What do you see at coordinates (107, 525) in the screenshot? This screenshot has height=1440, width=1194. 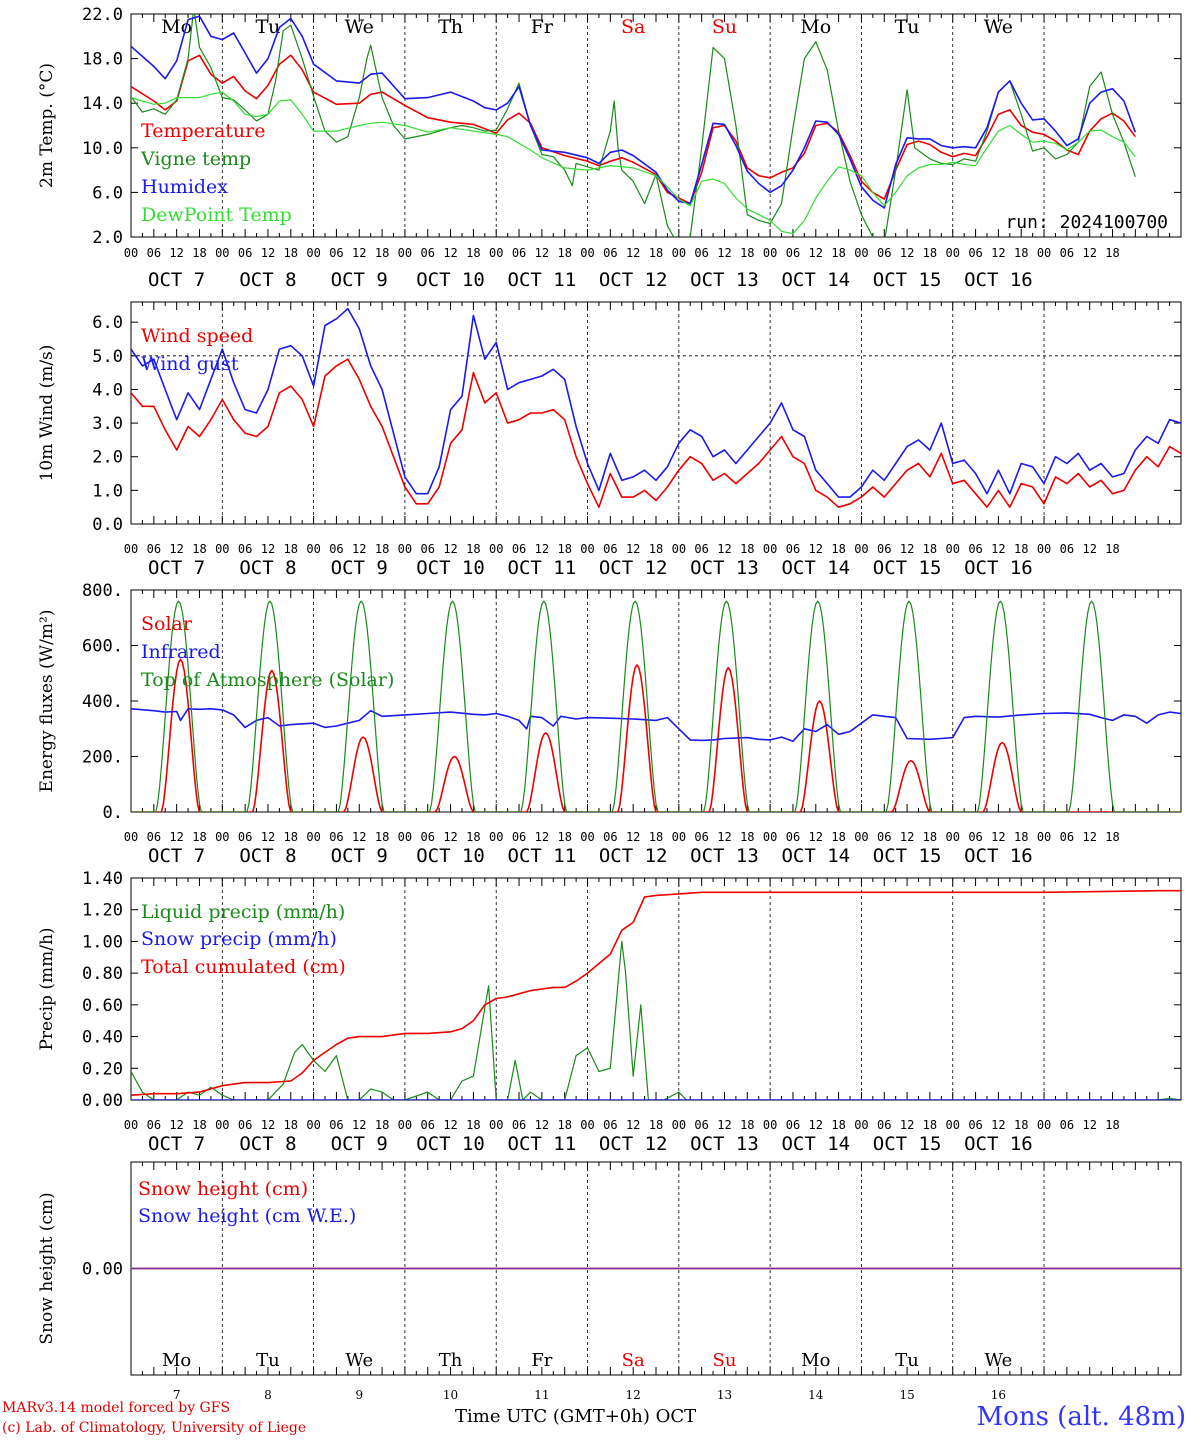 I see `y-tick-label: 0.0` at bounding box center [107, 525].